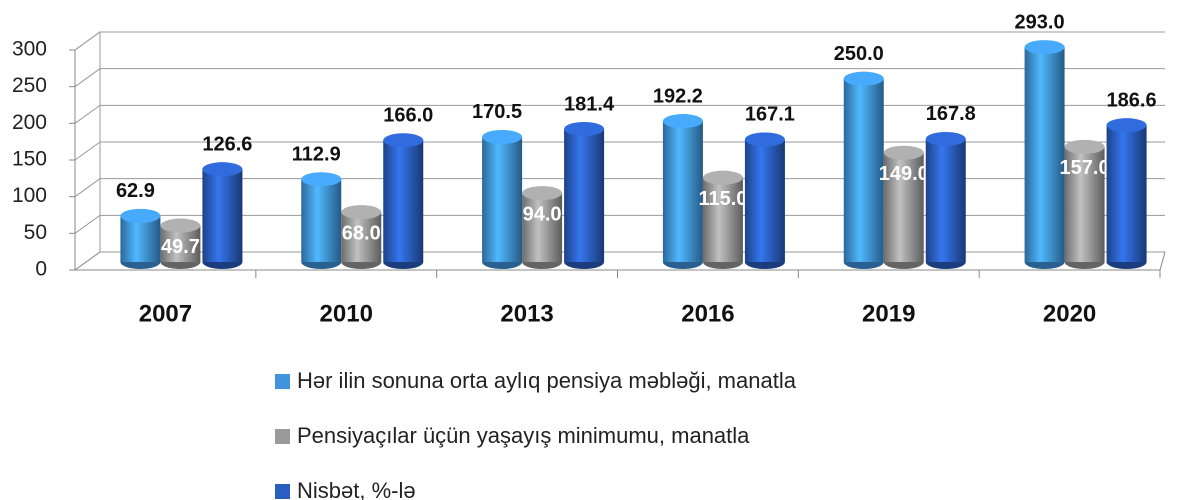 The image size is (1186, 500). What do you see at coordinates (888, 313) in the screenshot?
I see `x-tick-label: 2019` at bounding box center [888, 313].